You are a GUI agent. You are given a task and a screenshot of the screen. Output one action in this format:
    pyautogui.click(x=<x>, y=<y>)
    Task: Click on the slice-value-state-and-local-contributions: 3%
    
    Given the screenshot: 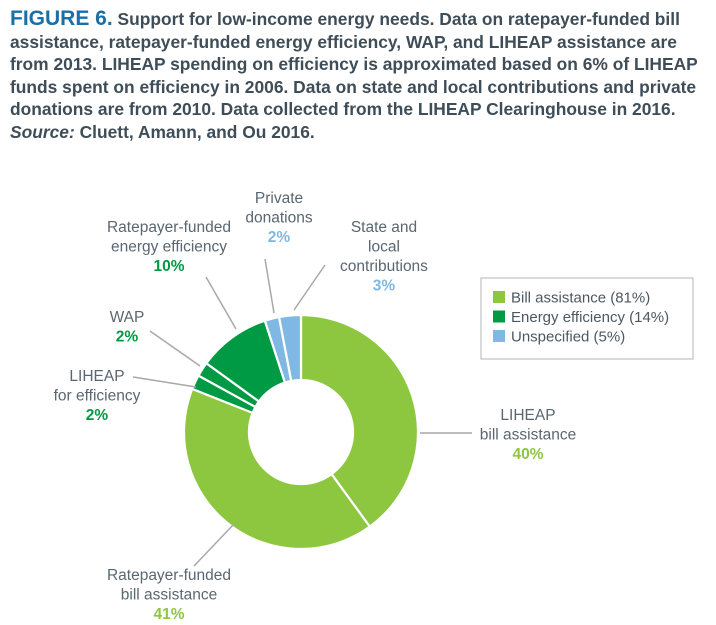 What is the action you would take?
    pyautogui.click(x=384, y=286)
    